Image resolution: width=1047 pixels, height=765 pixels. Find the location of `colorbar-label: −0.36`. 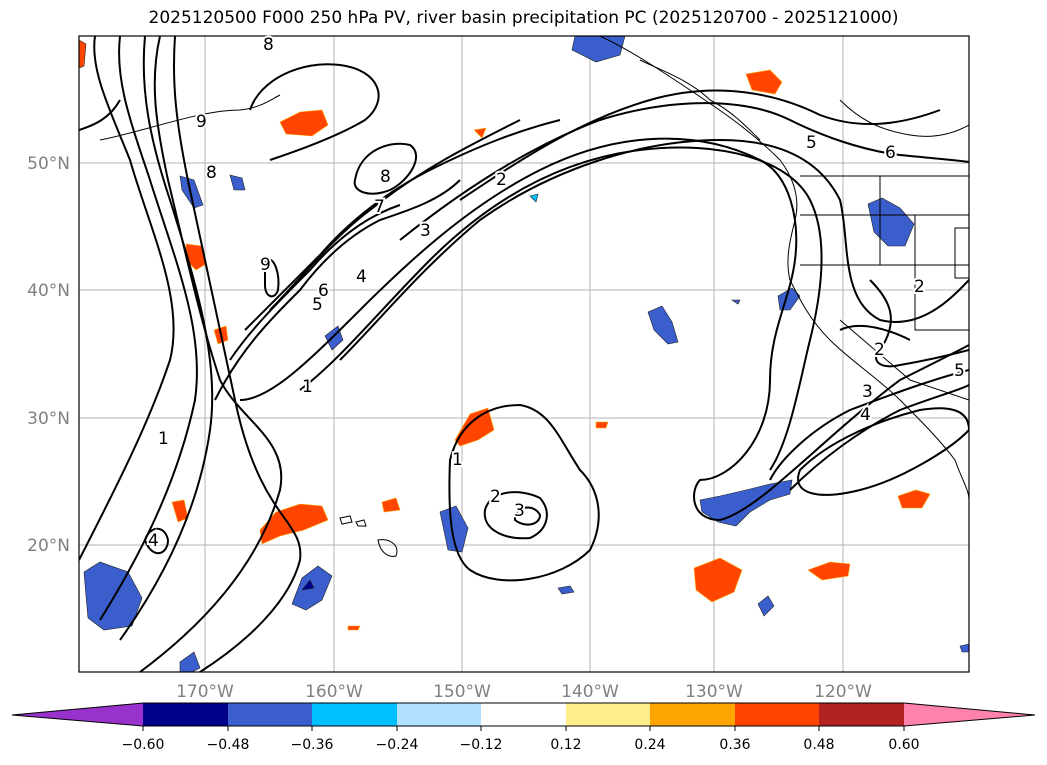

colorbar-label: −0.36 is located at coordinates (312, 745).